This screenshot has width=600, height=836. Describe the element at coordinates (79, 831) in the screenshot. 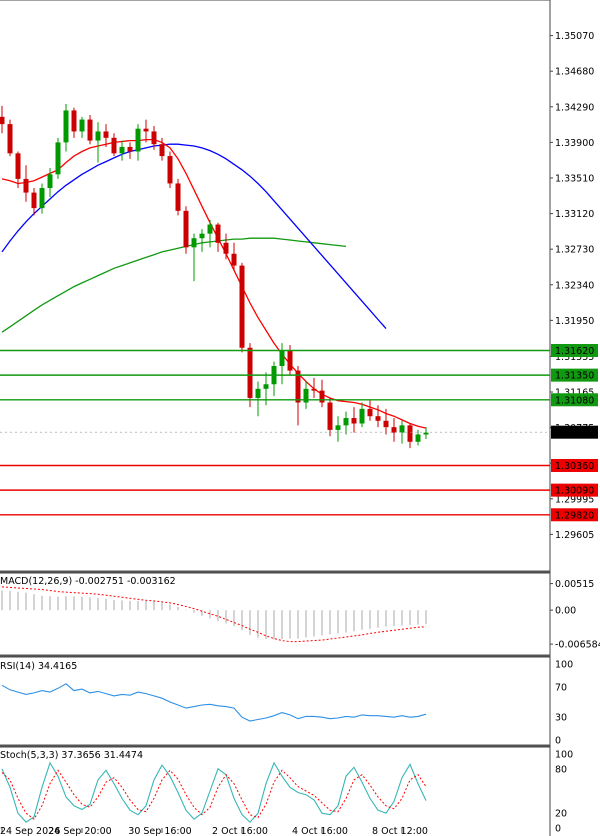

I see `time-tick-label: 26 Sep 20:00` at that location.